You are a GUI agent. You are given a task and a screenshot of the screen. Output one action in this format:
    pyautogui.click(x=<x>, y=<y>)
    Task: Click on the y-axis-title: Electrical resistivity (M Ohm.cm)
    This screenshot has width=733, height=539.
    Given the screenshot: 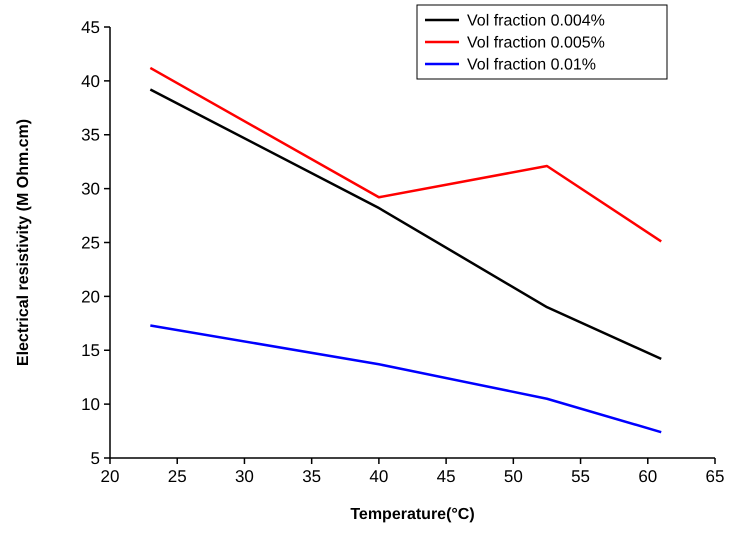 What is the action you would take?
    pyautogui.click(x=23, y=242)
    